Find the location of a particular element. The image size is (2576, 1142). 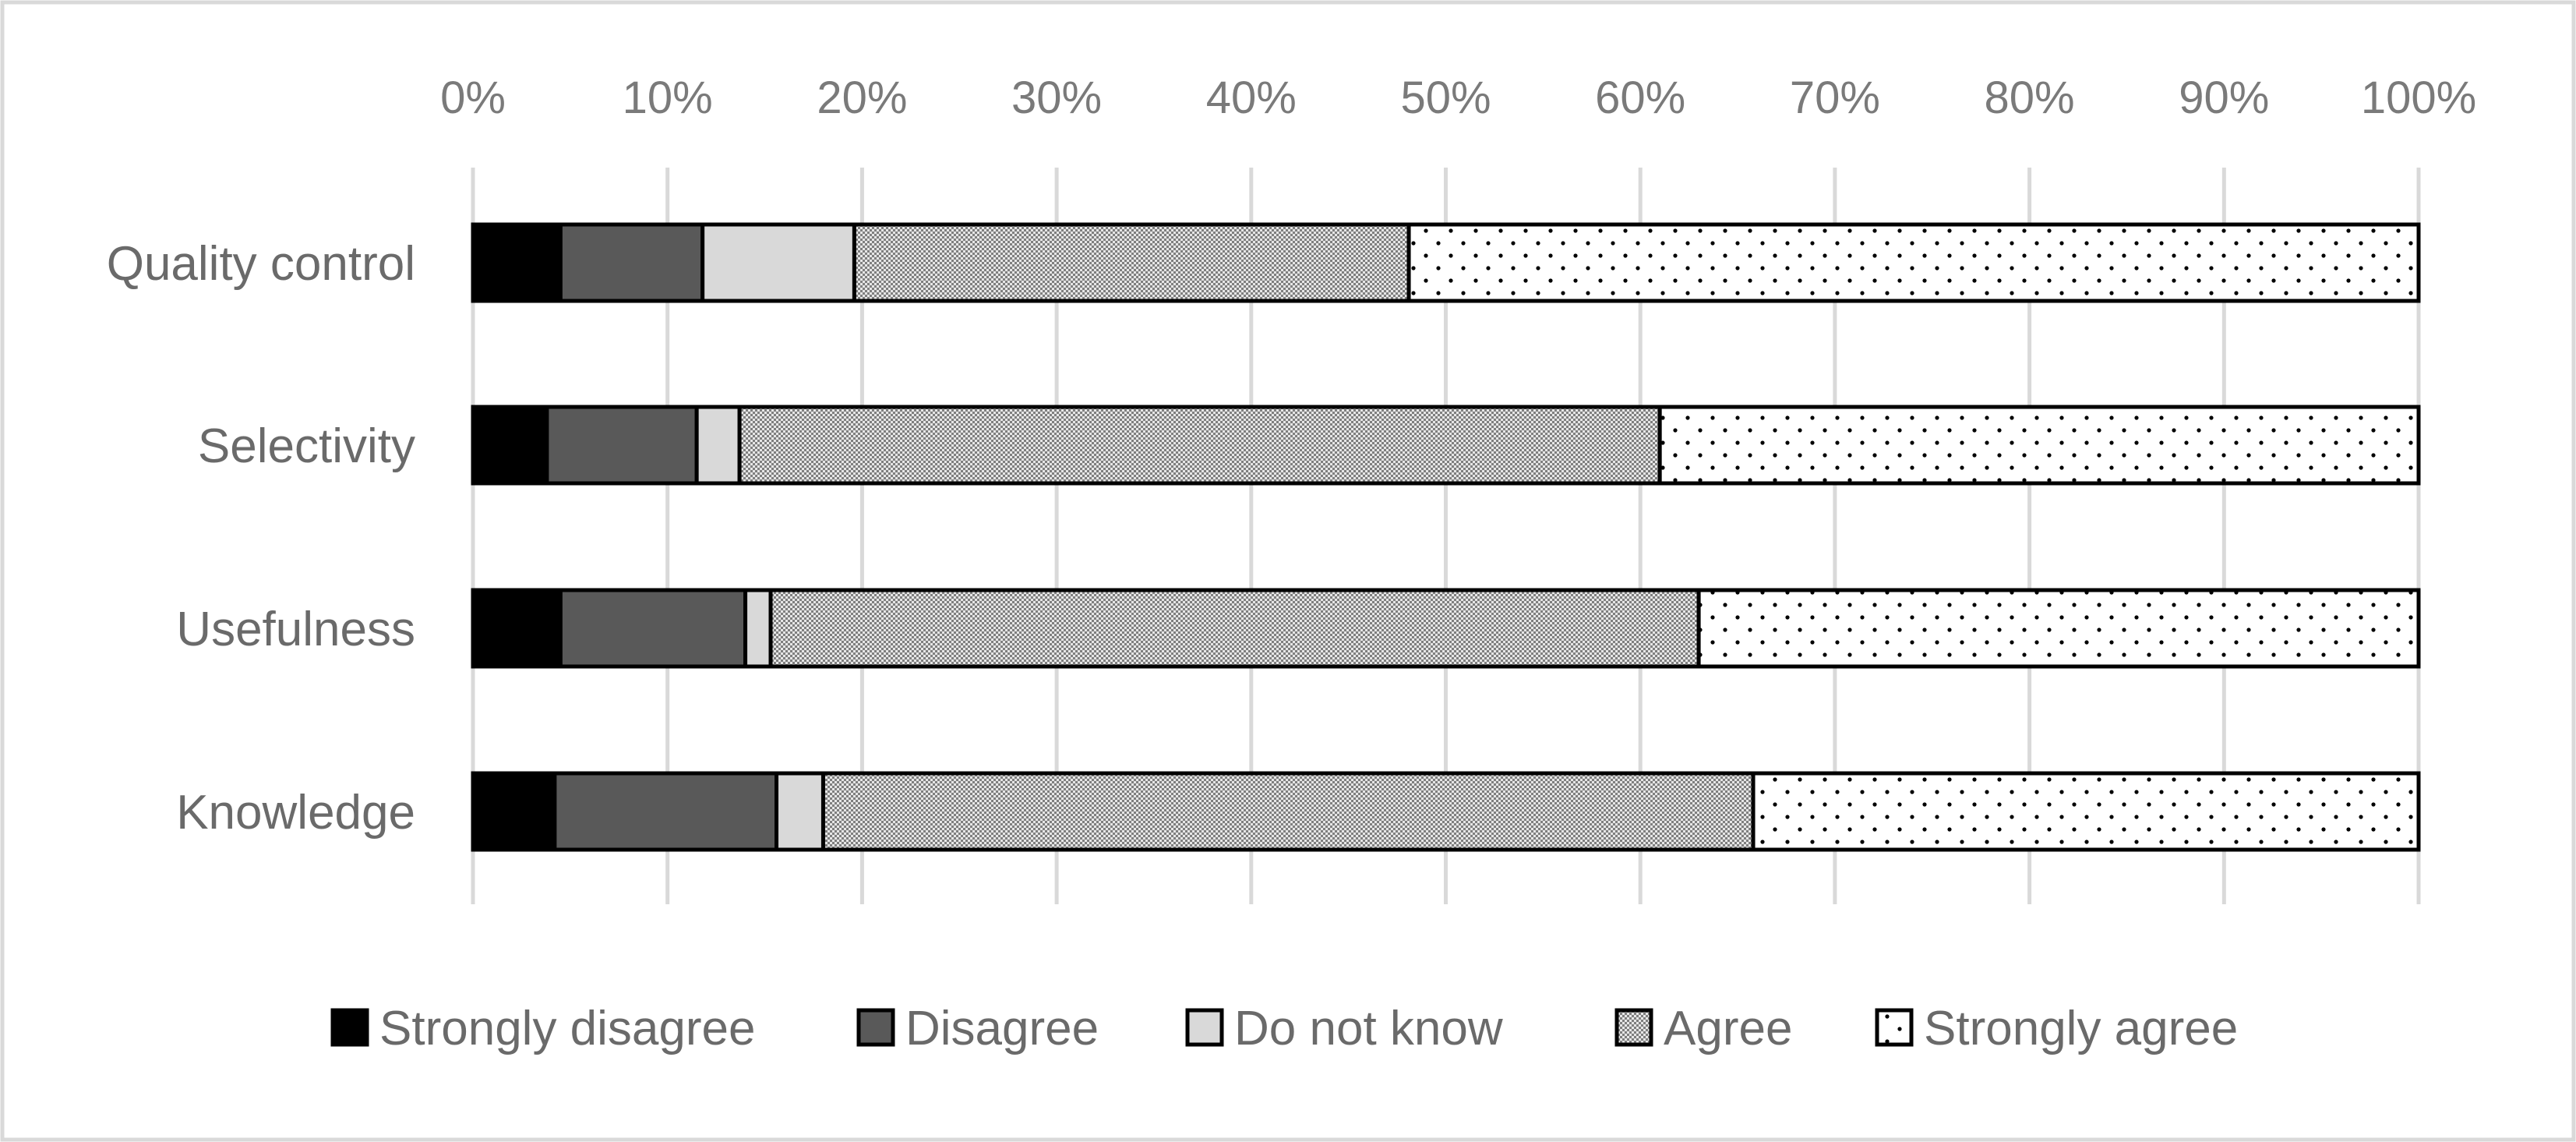

bar-knowledge-do-not-know is located at coordinates (800, 811).